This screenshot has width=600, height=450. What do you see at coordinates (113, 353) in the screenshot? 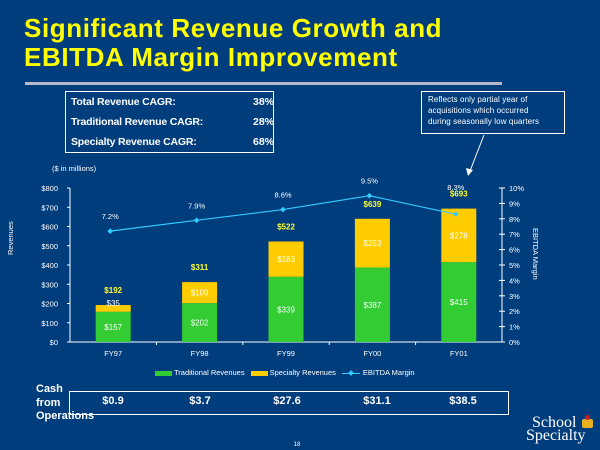
I see `x-tick-label: FY97` at bounding box center [113, 353].